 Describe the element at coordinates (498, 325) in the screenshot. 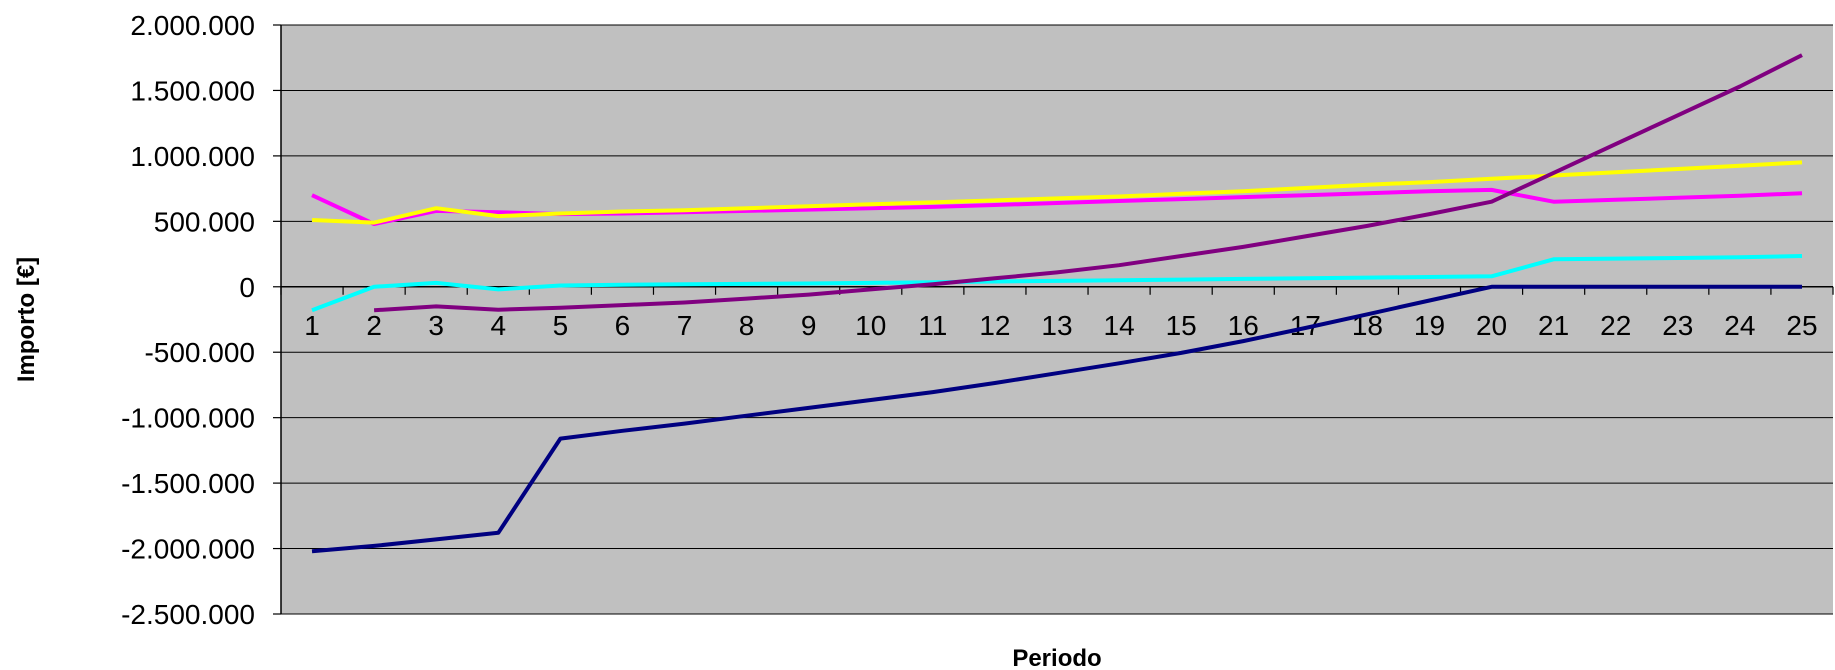

I see `x-tick-label: 4` at that location.